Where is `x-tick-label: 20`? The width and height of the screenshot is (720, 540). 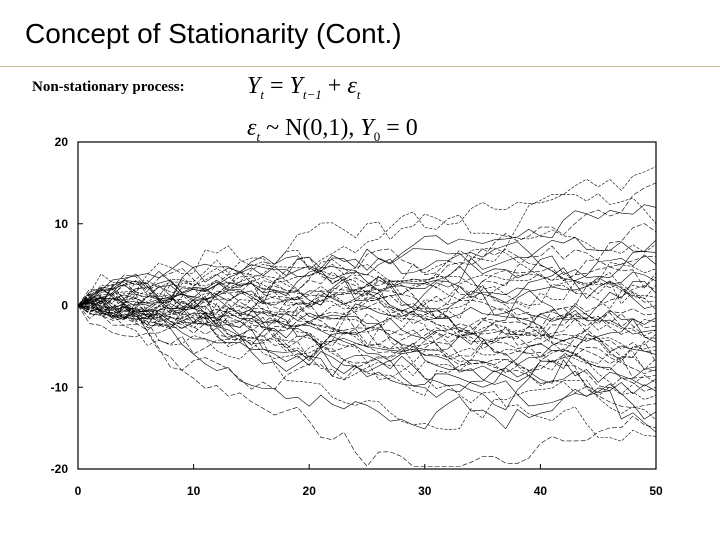
x-tick-label: 20 is located at coordinates (310, 491).